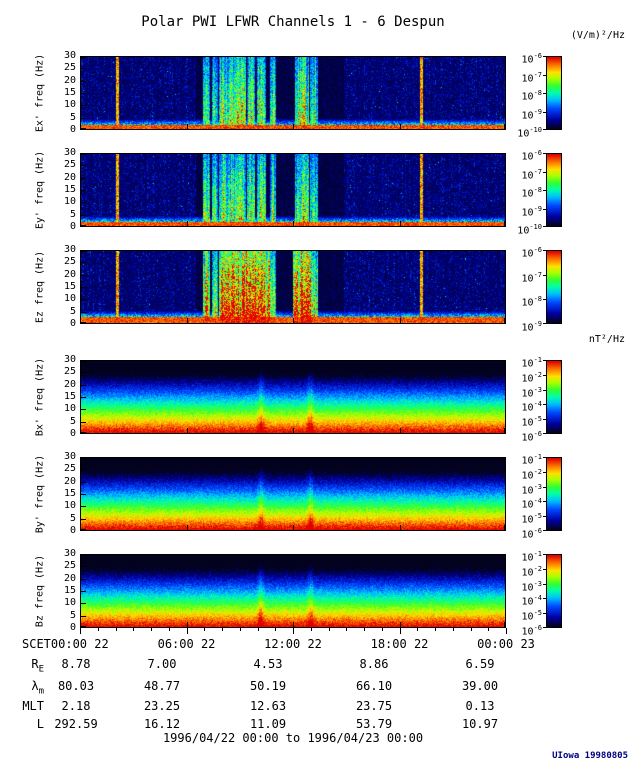 The height and width of the screenshot is (768, 640). What do you see at coordinates (531, 302) in the screenshot?
I see `colorbar-tick-label: 10⁻⁸` at bounding box center [531, 302].